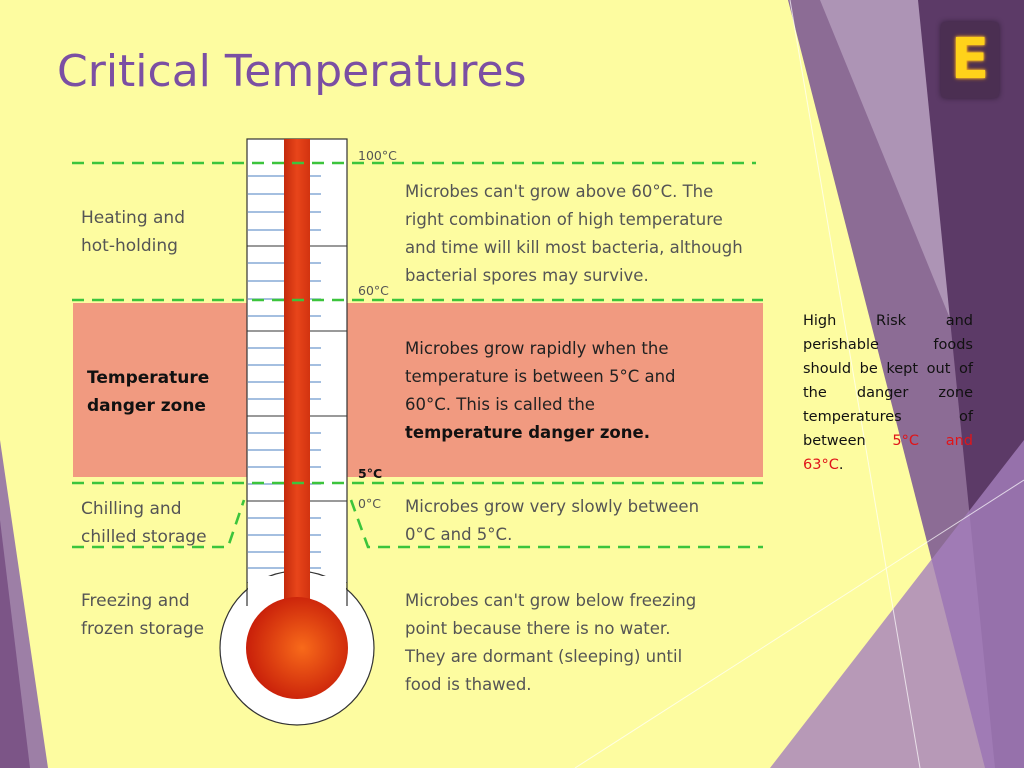 This screenshot has width=1024, height=768. I want to click on zone-label-danger: Temperature danger zone, so click(151, 392).